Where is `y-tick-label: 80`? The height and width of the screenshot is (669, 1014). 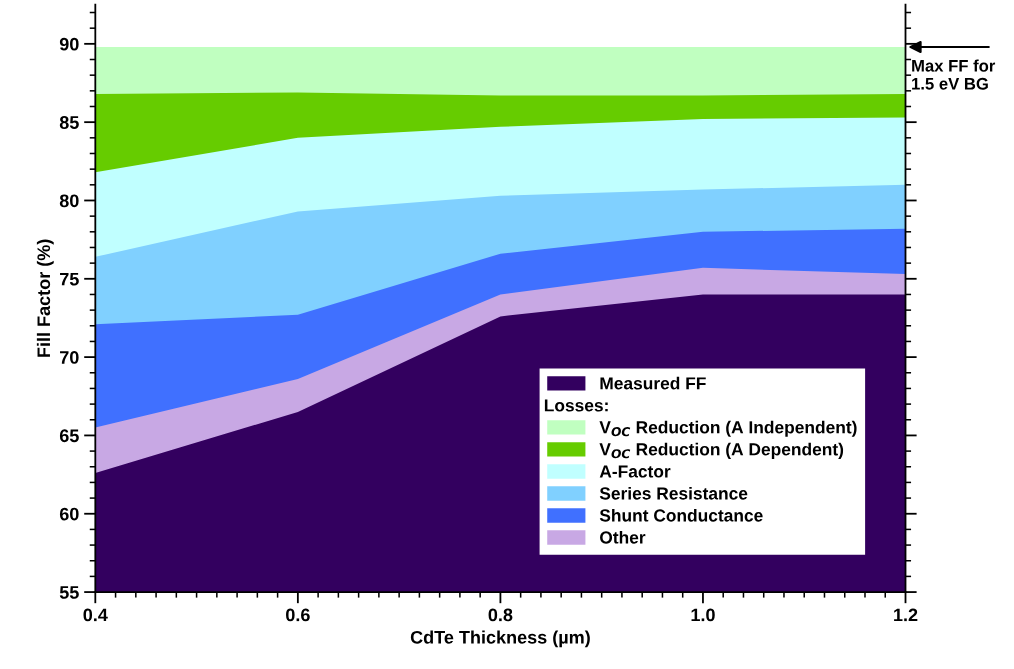 y-tick-label: 80 is located at coordinates (69, 201).